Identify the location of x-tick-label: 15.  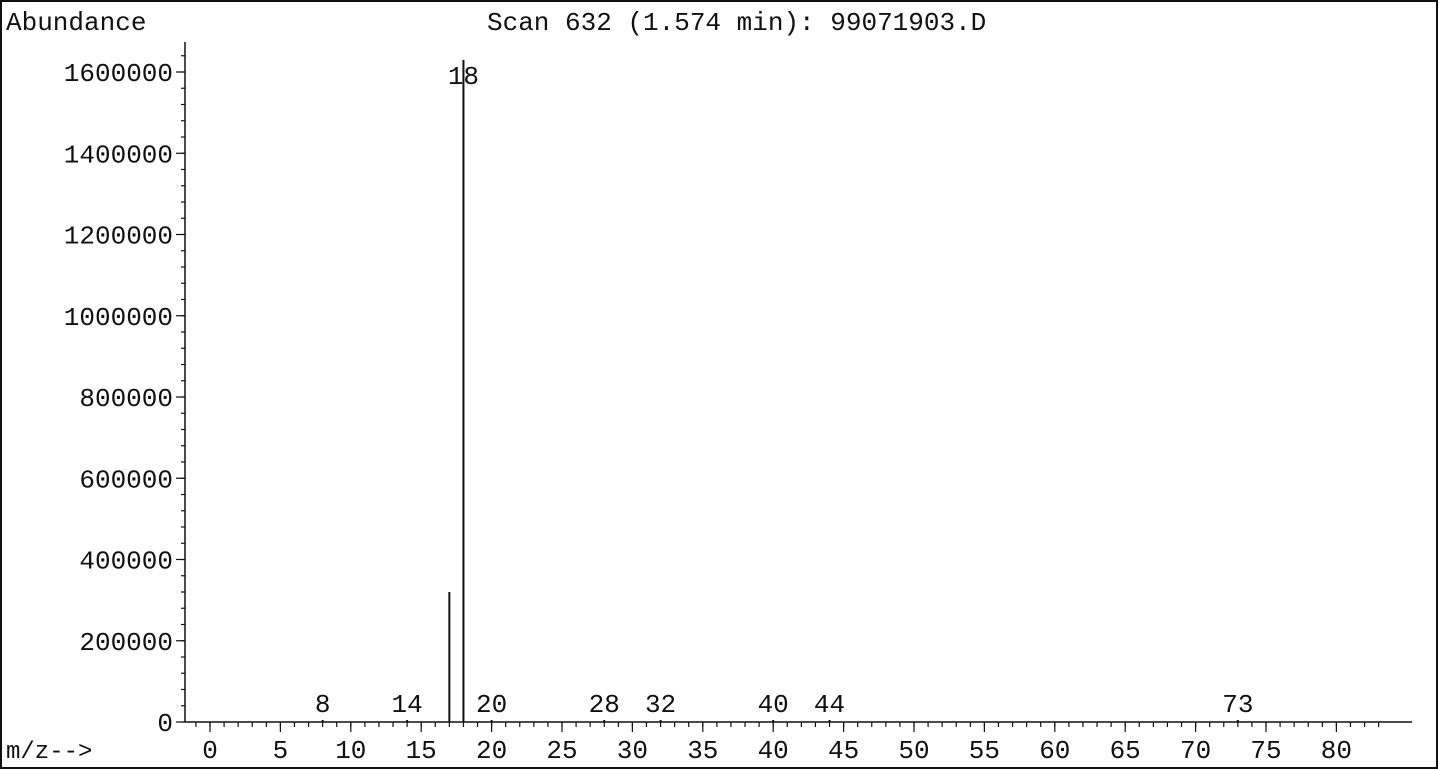
(421, 751).